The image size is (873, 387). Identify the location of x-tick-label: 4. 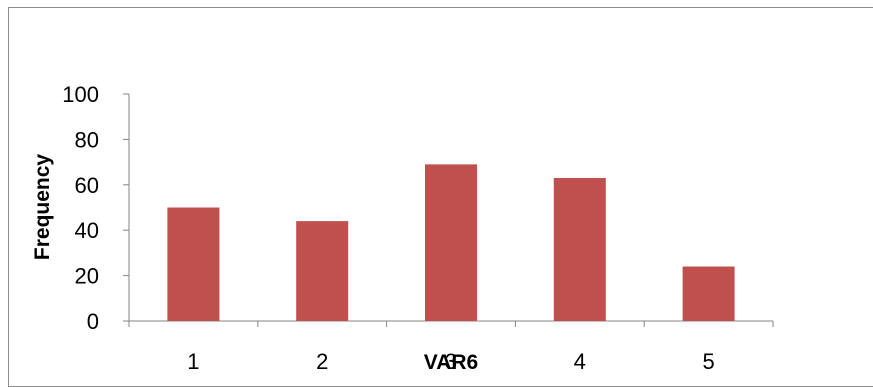
(580, 361).